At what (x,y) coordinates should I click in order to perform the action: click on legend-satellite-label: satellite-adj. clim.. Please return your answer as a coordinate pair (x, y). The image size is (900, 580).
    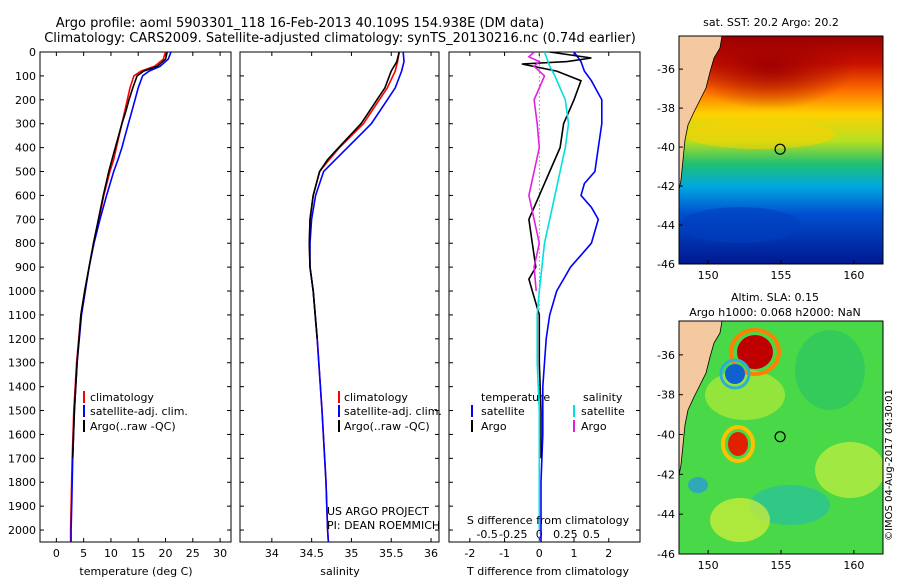
    Looking at the image, I should click on (139, 411).